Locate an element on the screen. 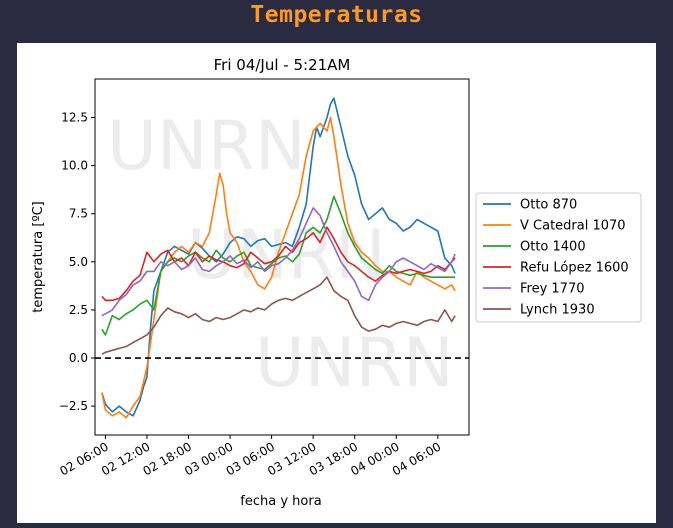 This screenshot has width=673, height=528. y-tick-label: 0.0 is located at coordinates (78, 358).